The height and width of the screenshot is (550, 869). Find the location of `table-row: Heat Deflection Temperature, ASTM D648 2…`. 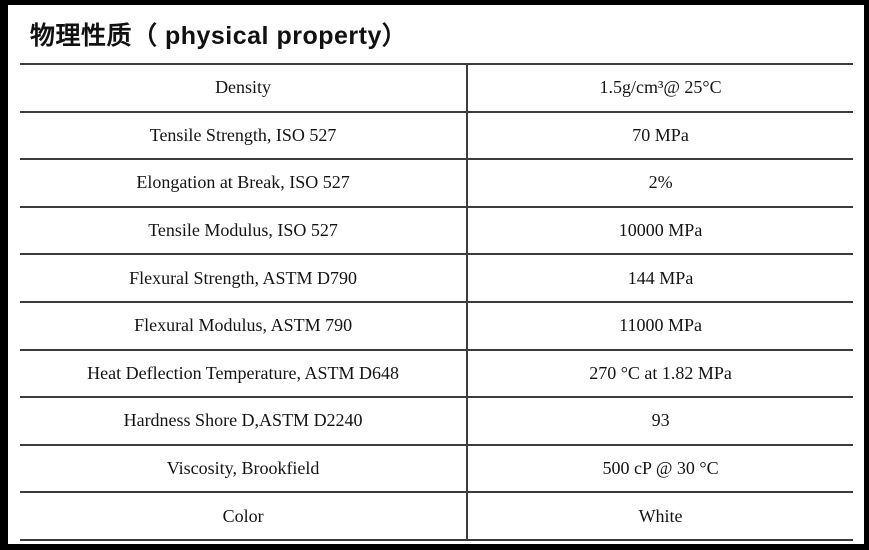

table-row: Heat Deflection Temperature, ASTM D648 2… is located at coordinates (436, 374).